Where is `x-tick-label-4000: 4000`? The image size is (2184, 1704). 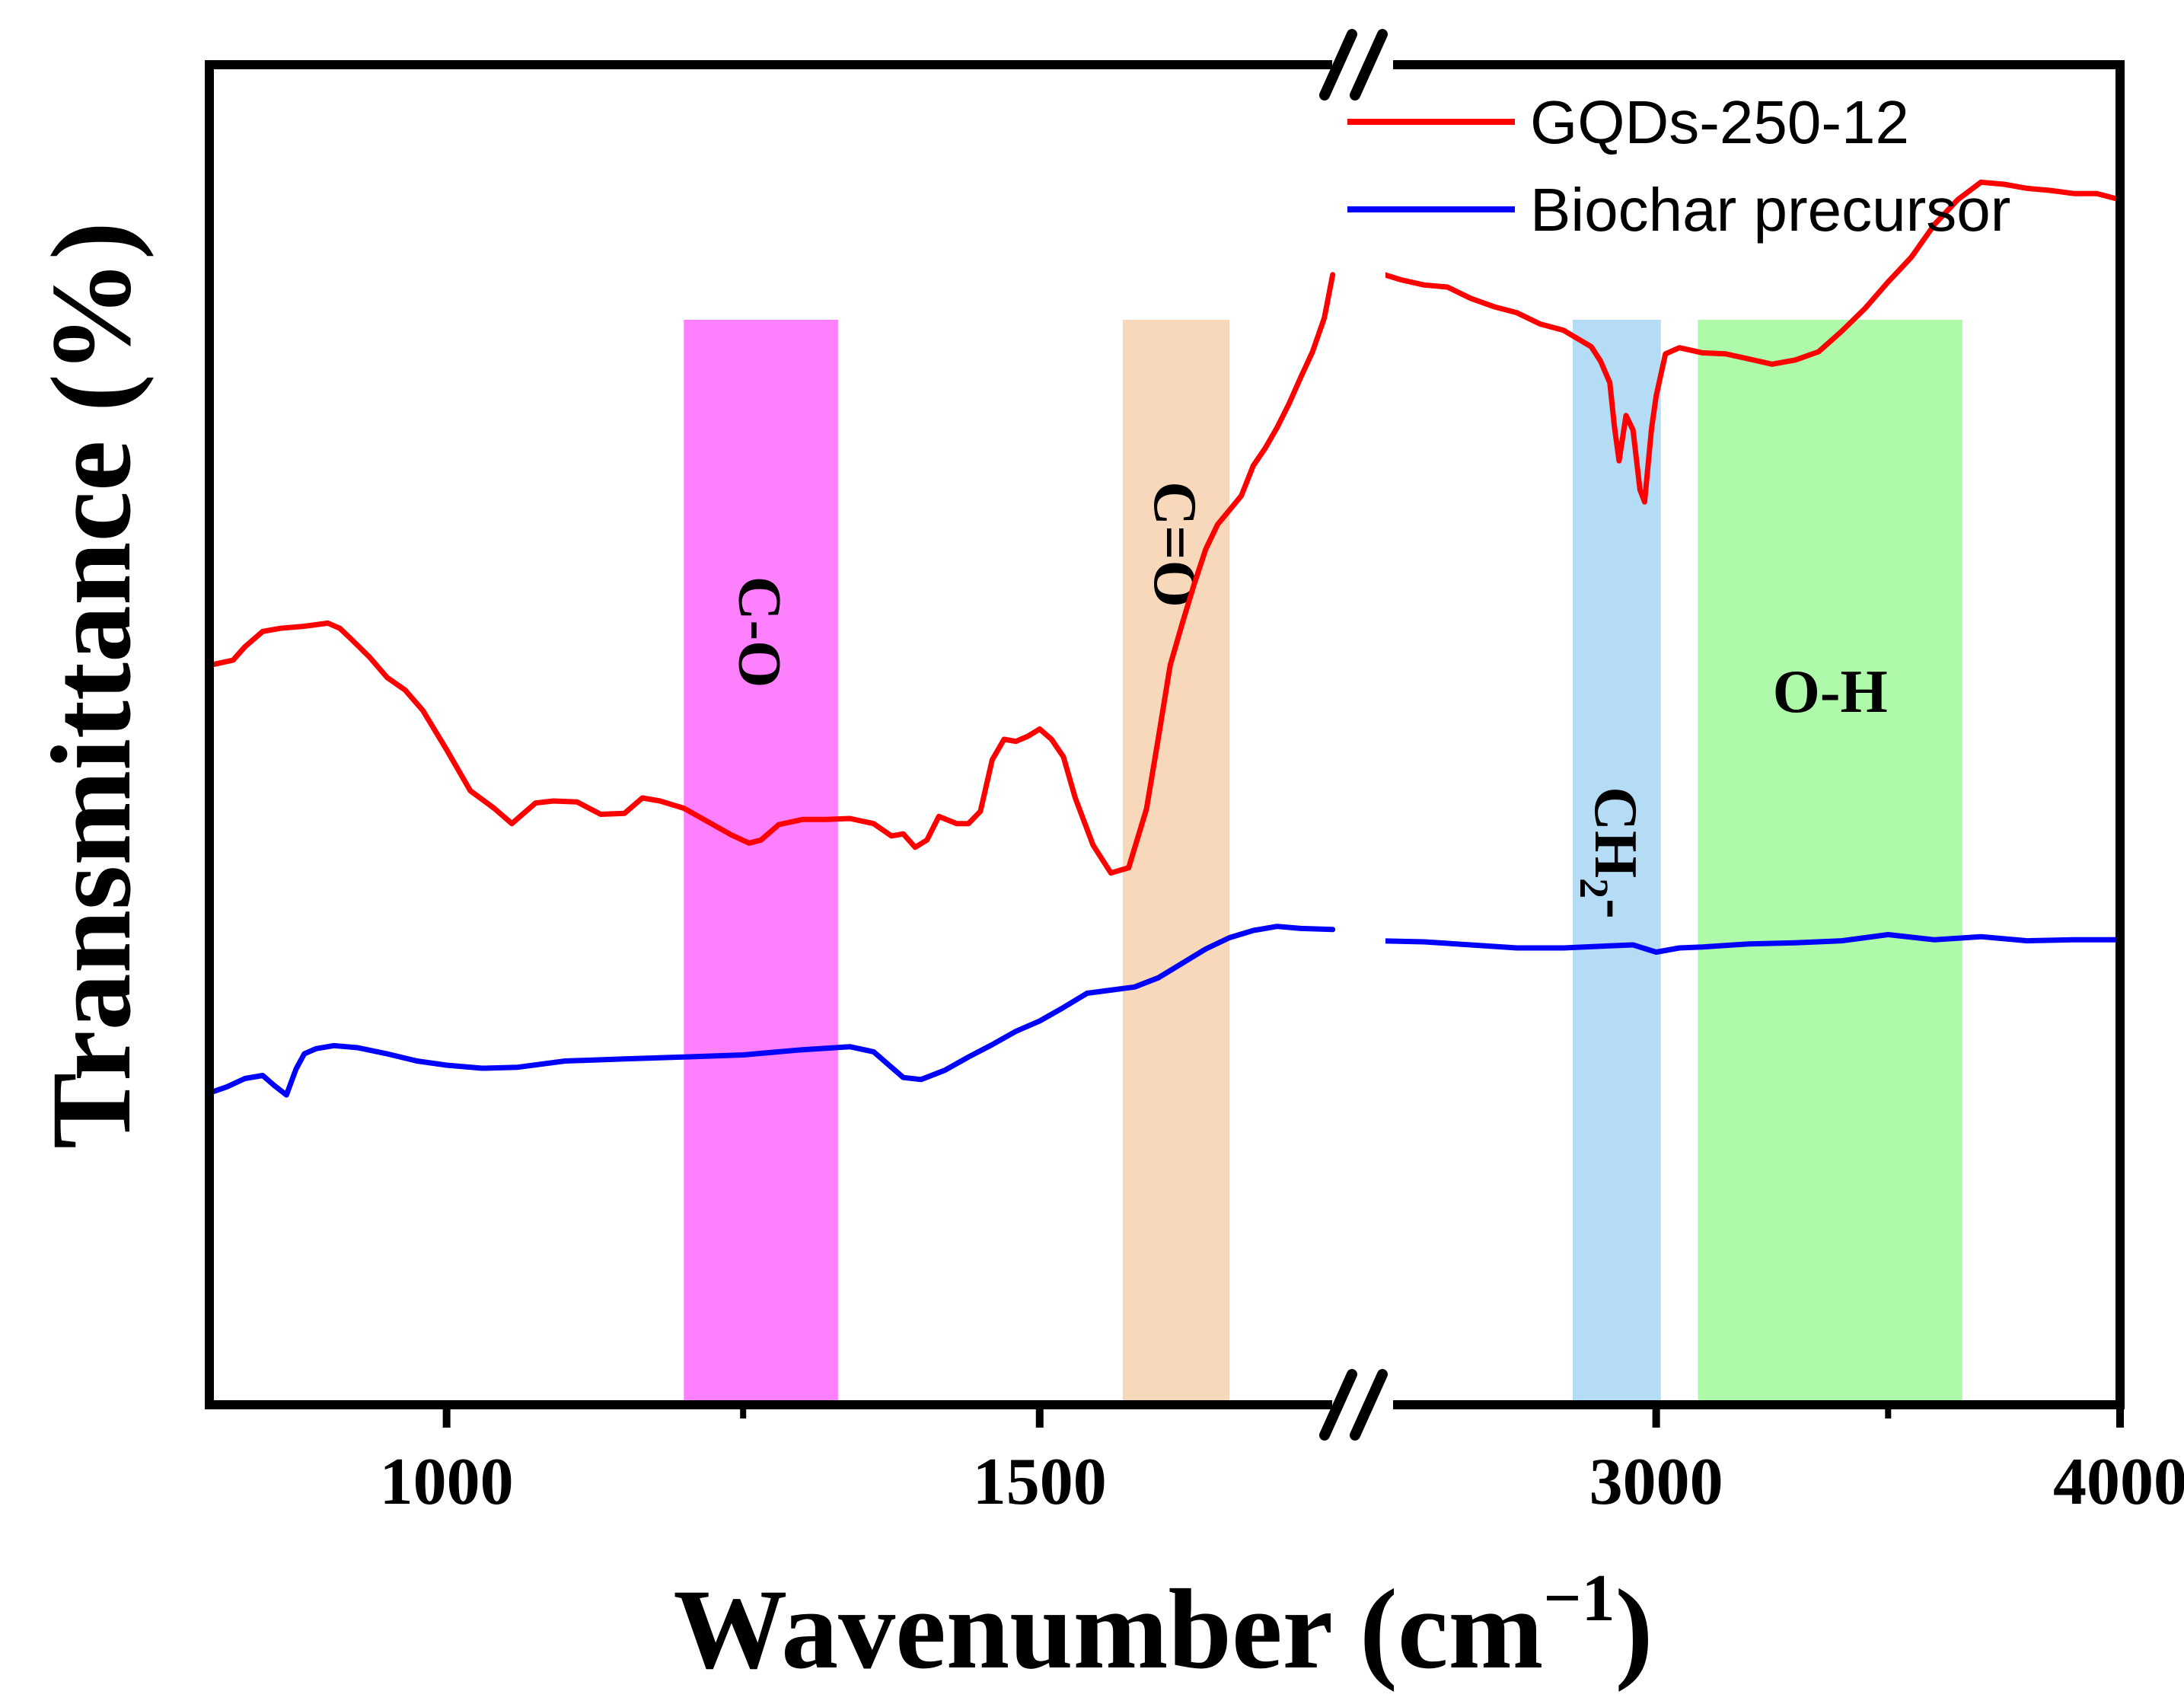 x-tick-label-4000: 4000 is located at coordinates (2118, 1482).